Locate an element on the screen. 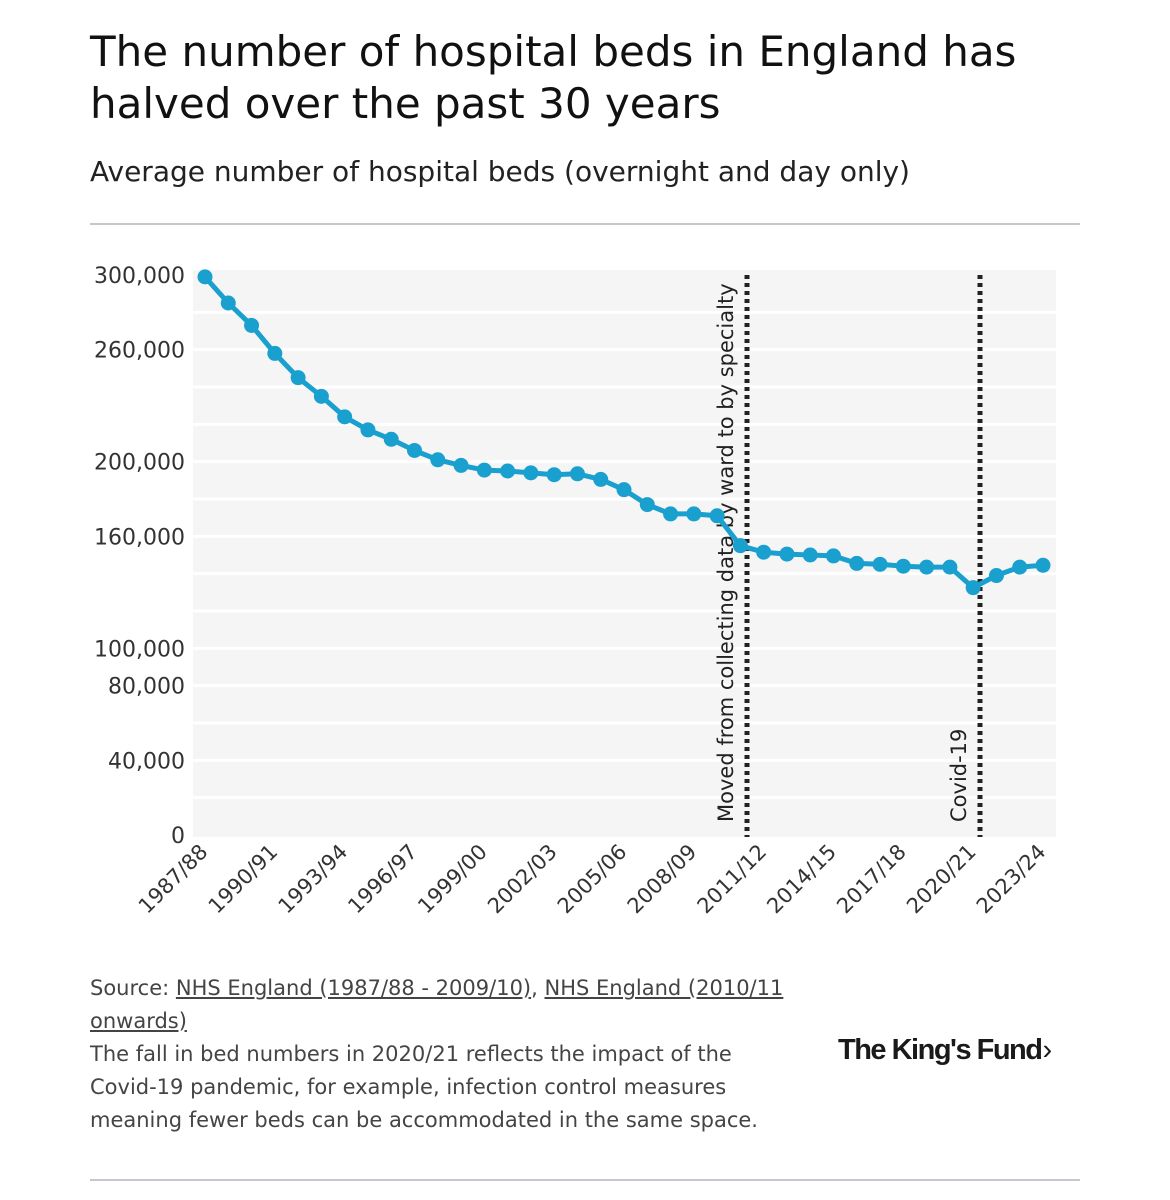  x-tick-label: 1999/00 is located at coordinates (452, 879).